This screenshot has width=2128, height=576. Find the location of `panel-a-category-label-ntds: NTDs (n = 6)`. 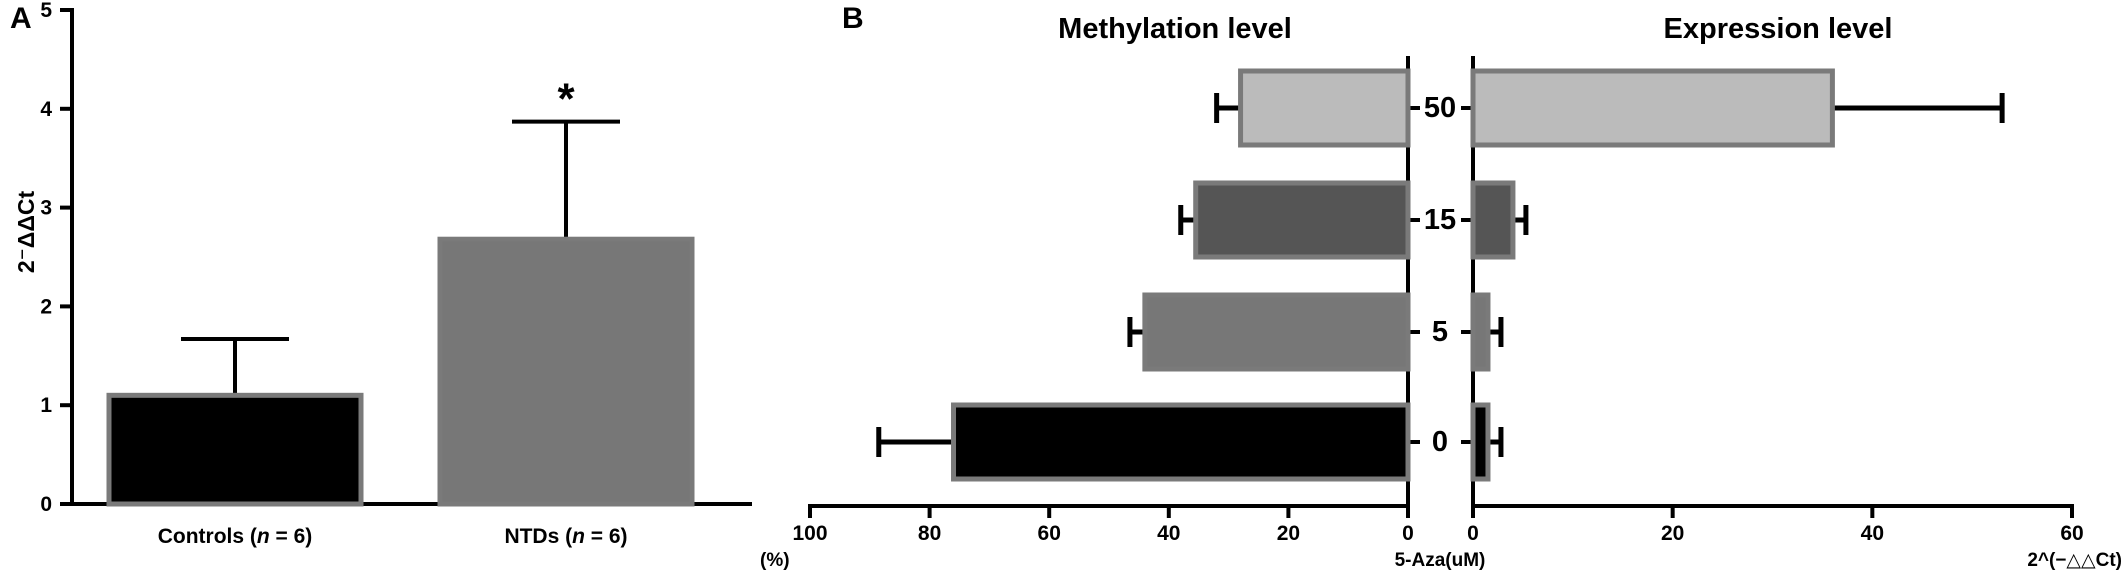

panel-a-category-label-ntds: NTDs (n = 6) is located at coordinates (565, 536).